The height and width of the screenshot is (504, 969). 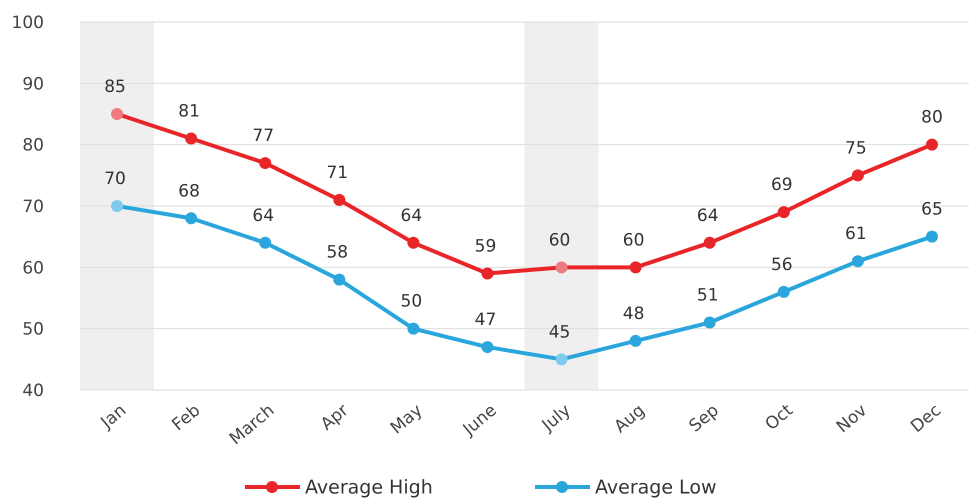 What do you see at coordinates (704, 418) in the screenshot?
I see `x-tick-label: Sep` at bounding box center [704, 418].